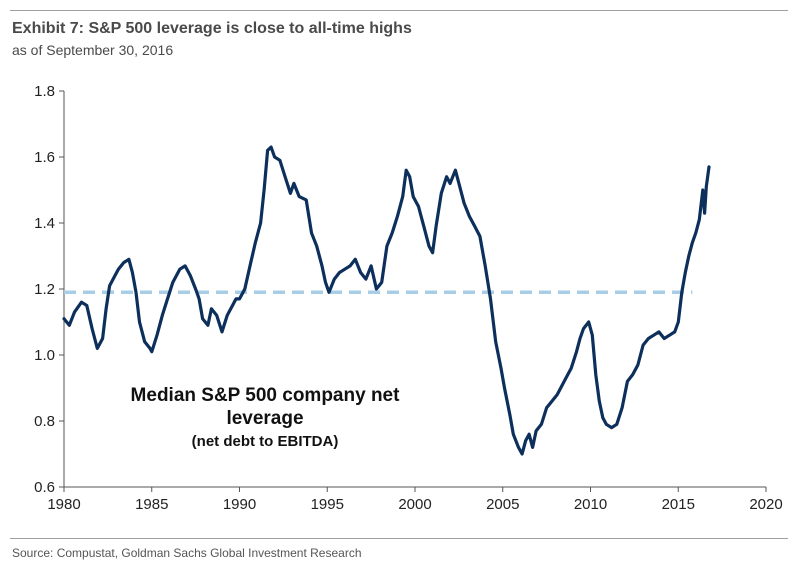 The height and width of the screenshot is (569, 798). What do you see at coordinates (327, 504) in the screenshot?
I see `x-tick-label: 1995` at bounding box center [327, 504].